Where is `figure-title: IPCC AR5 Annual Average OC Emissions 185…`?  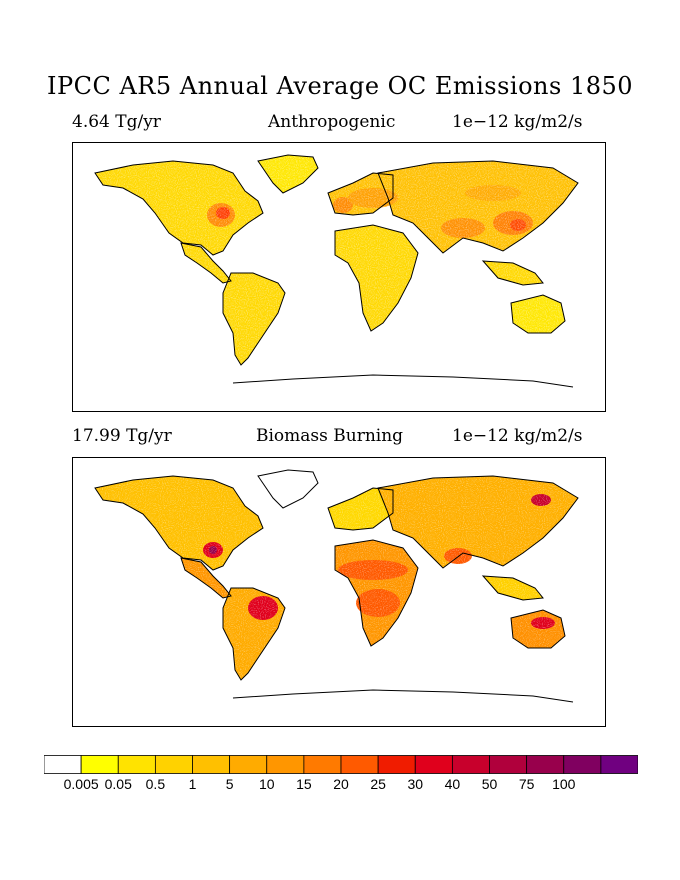
figure-title: IPCC AR5 Annual Average OC Emissions 185… is located at coordinates (340, 86).